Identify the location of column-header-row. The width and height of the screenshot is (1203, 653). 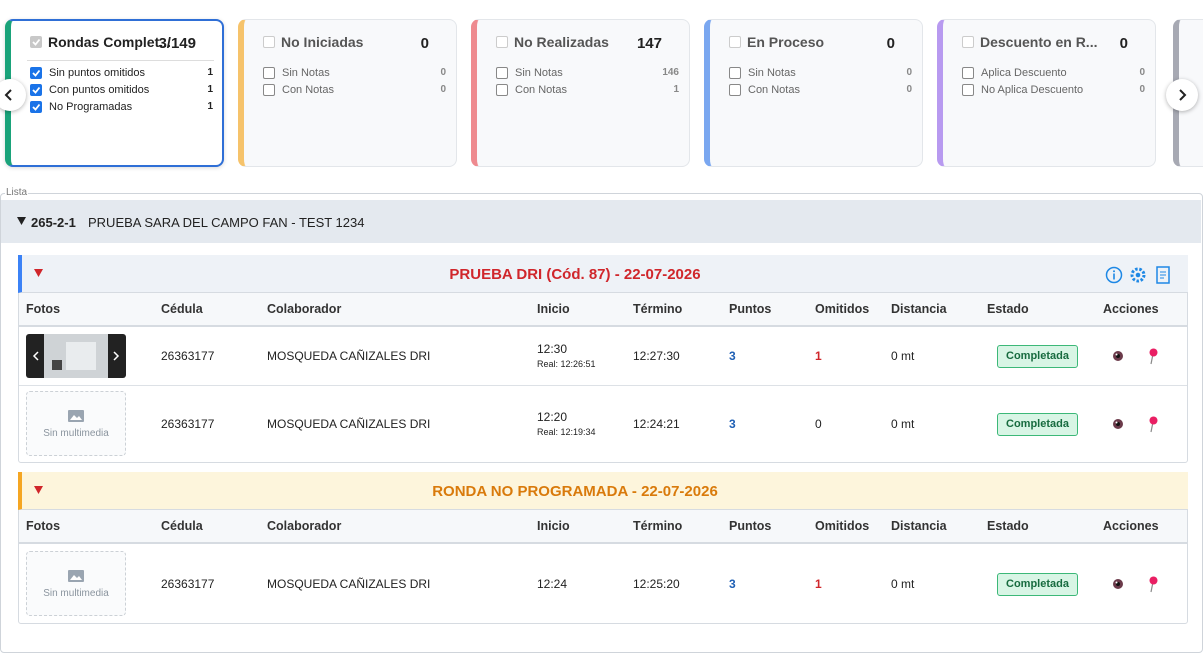
(603, 527).